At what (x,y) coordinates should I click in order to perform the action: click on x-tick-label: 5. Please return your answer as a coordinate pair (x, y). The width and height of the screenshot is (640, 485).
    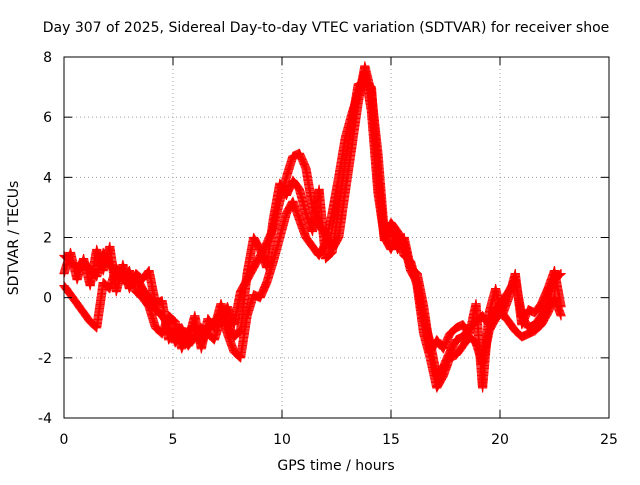
    Looking at the image, I should click on (173, 440).